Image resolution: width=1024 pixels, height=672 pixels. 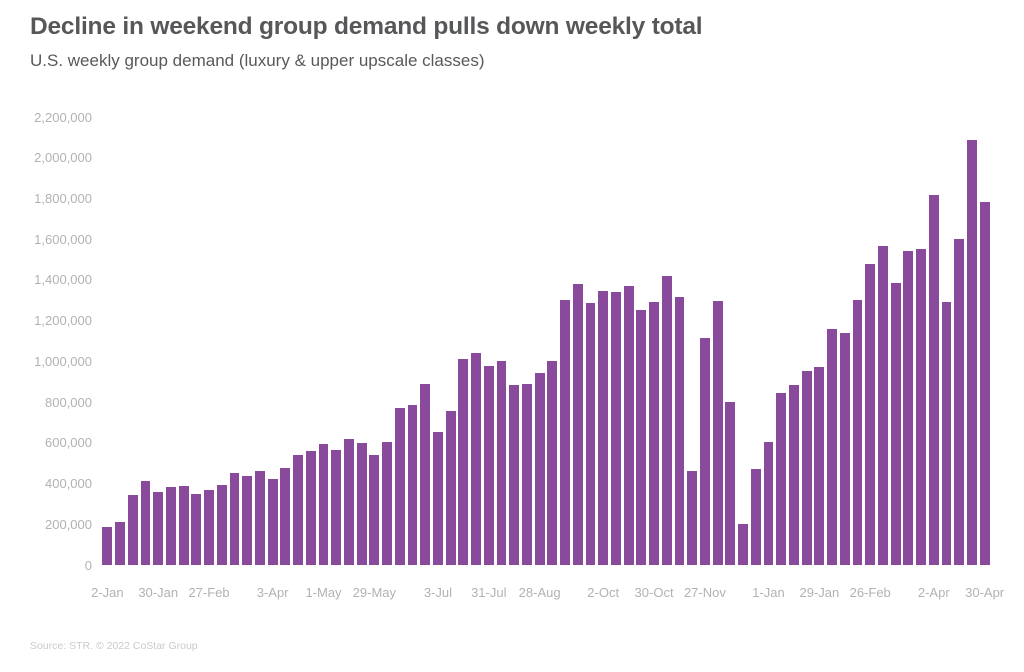 I want to click on y-axis-label: 1,200,000, so click(x=63, y=321).